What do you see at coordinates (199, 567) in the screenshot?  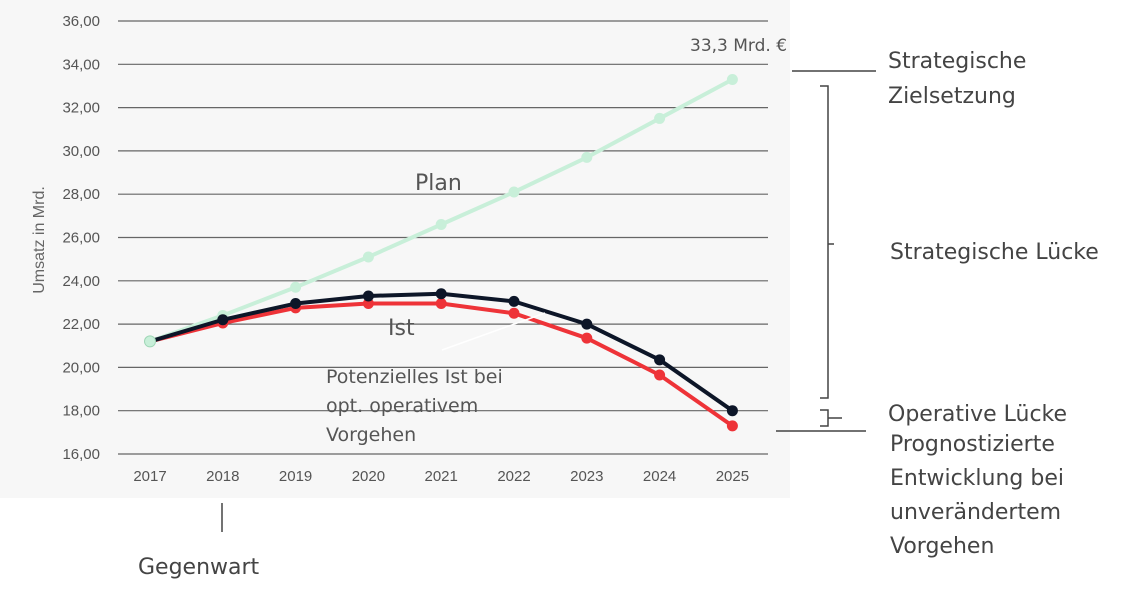 I see `present-label: Gegenwart` at bounding box center [199, 567].